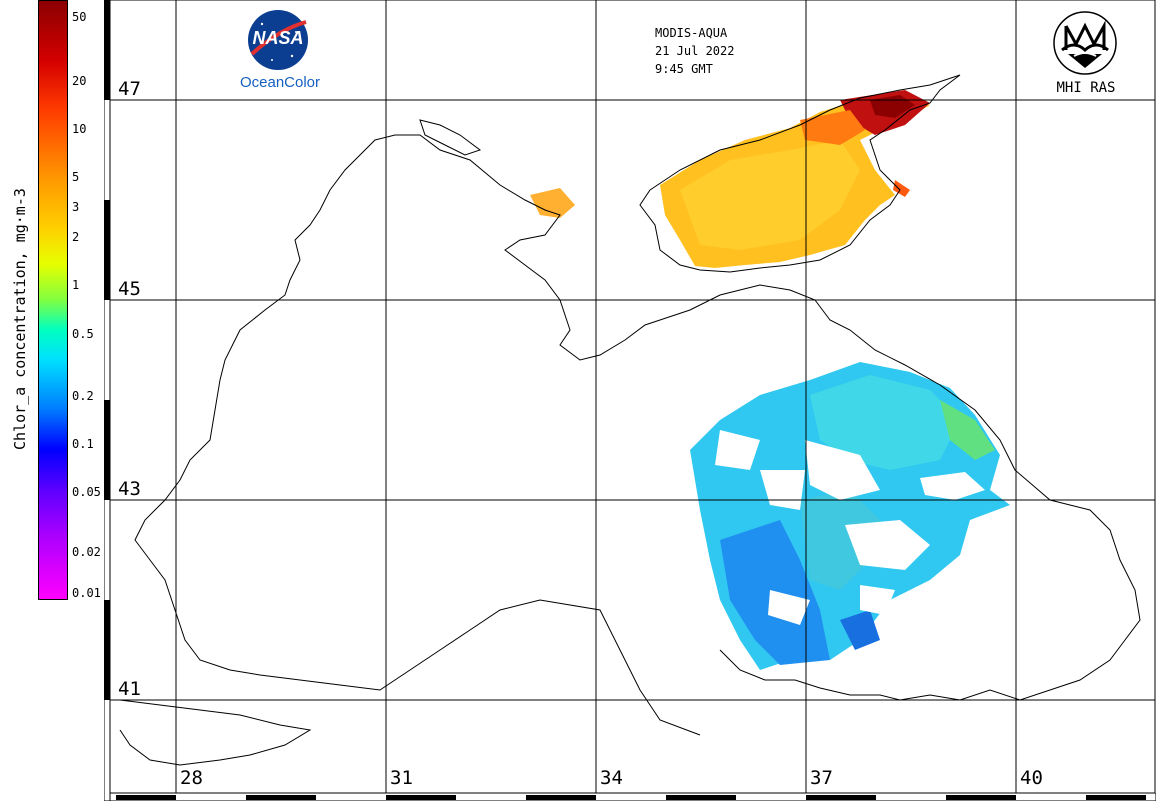  What do you see at coordinates (79, 129) in the screenshot?
I see `colorbar-label: 10` at bounding box center [79, 129].